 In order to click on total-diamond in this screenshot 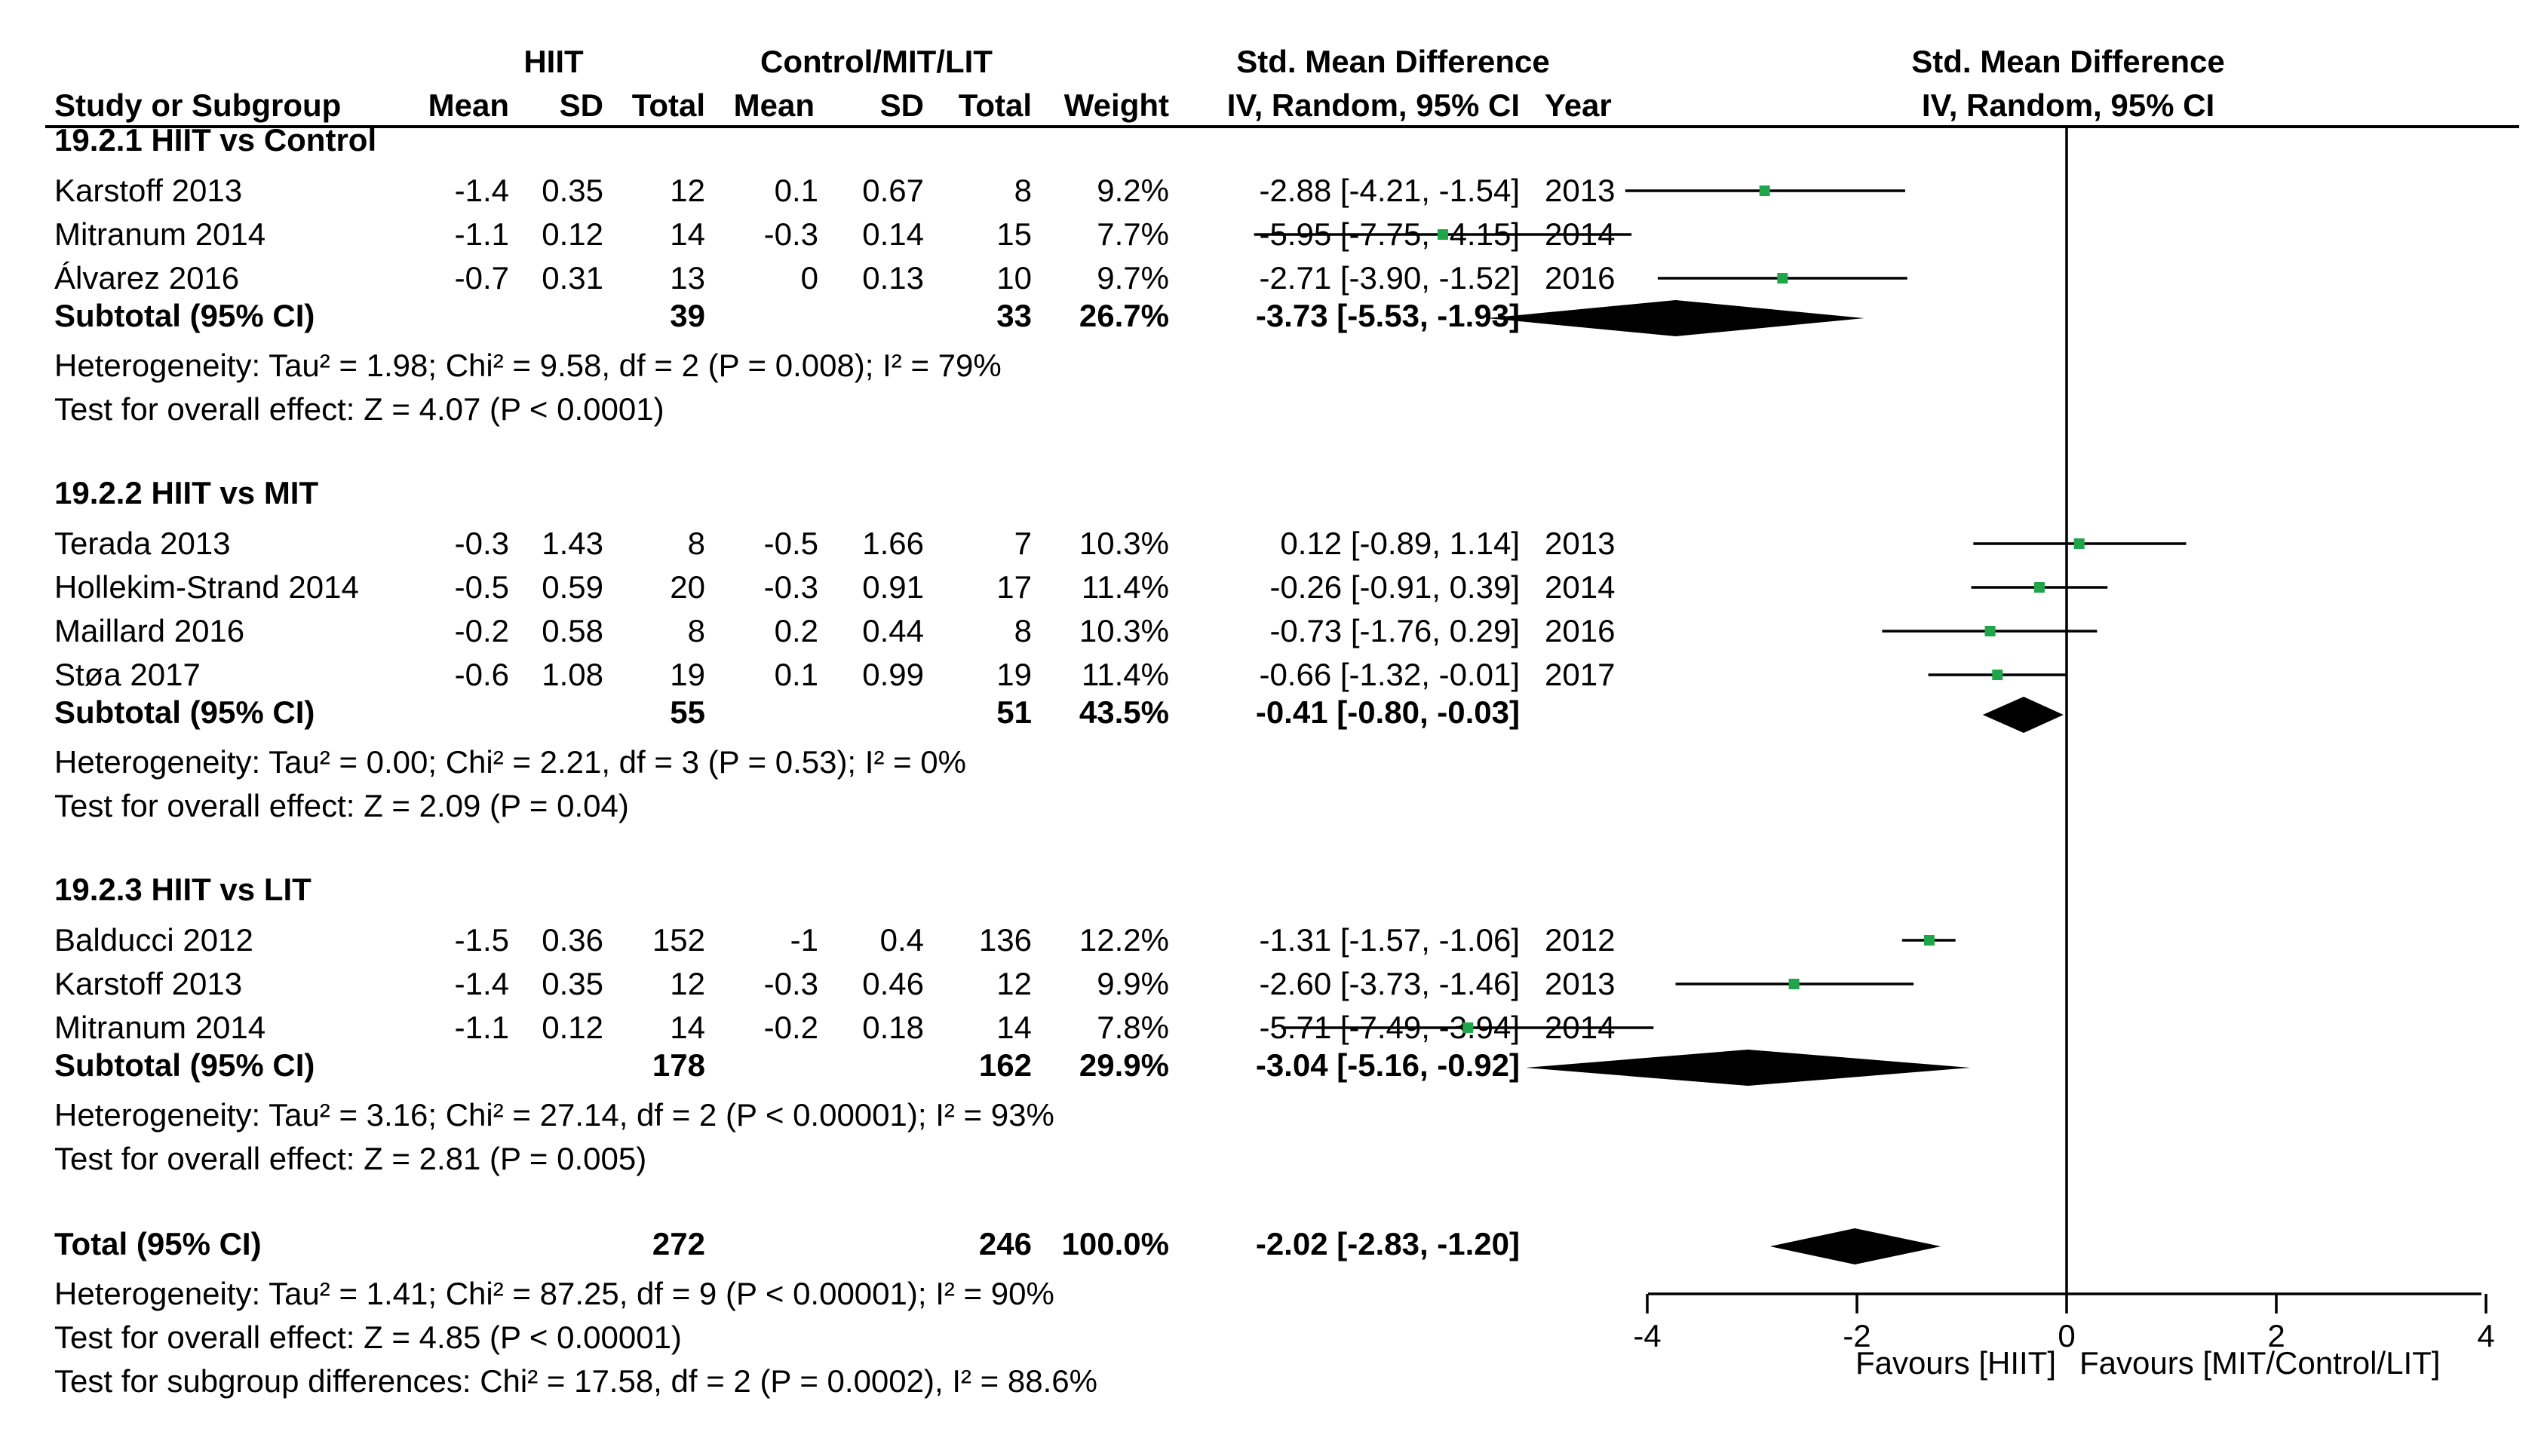, I will do `click(1855, 1246)`.